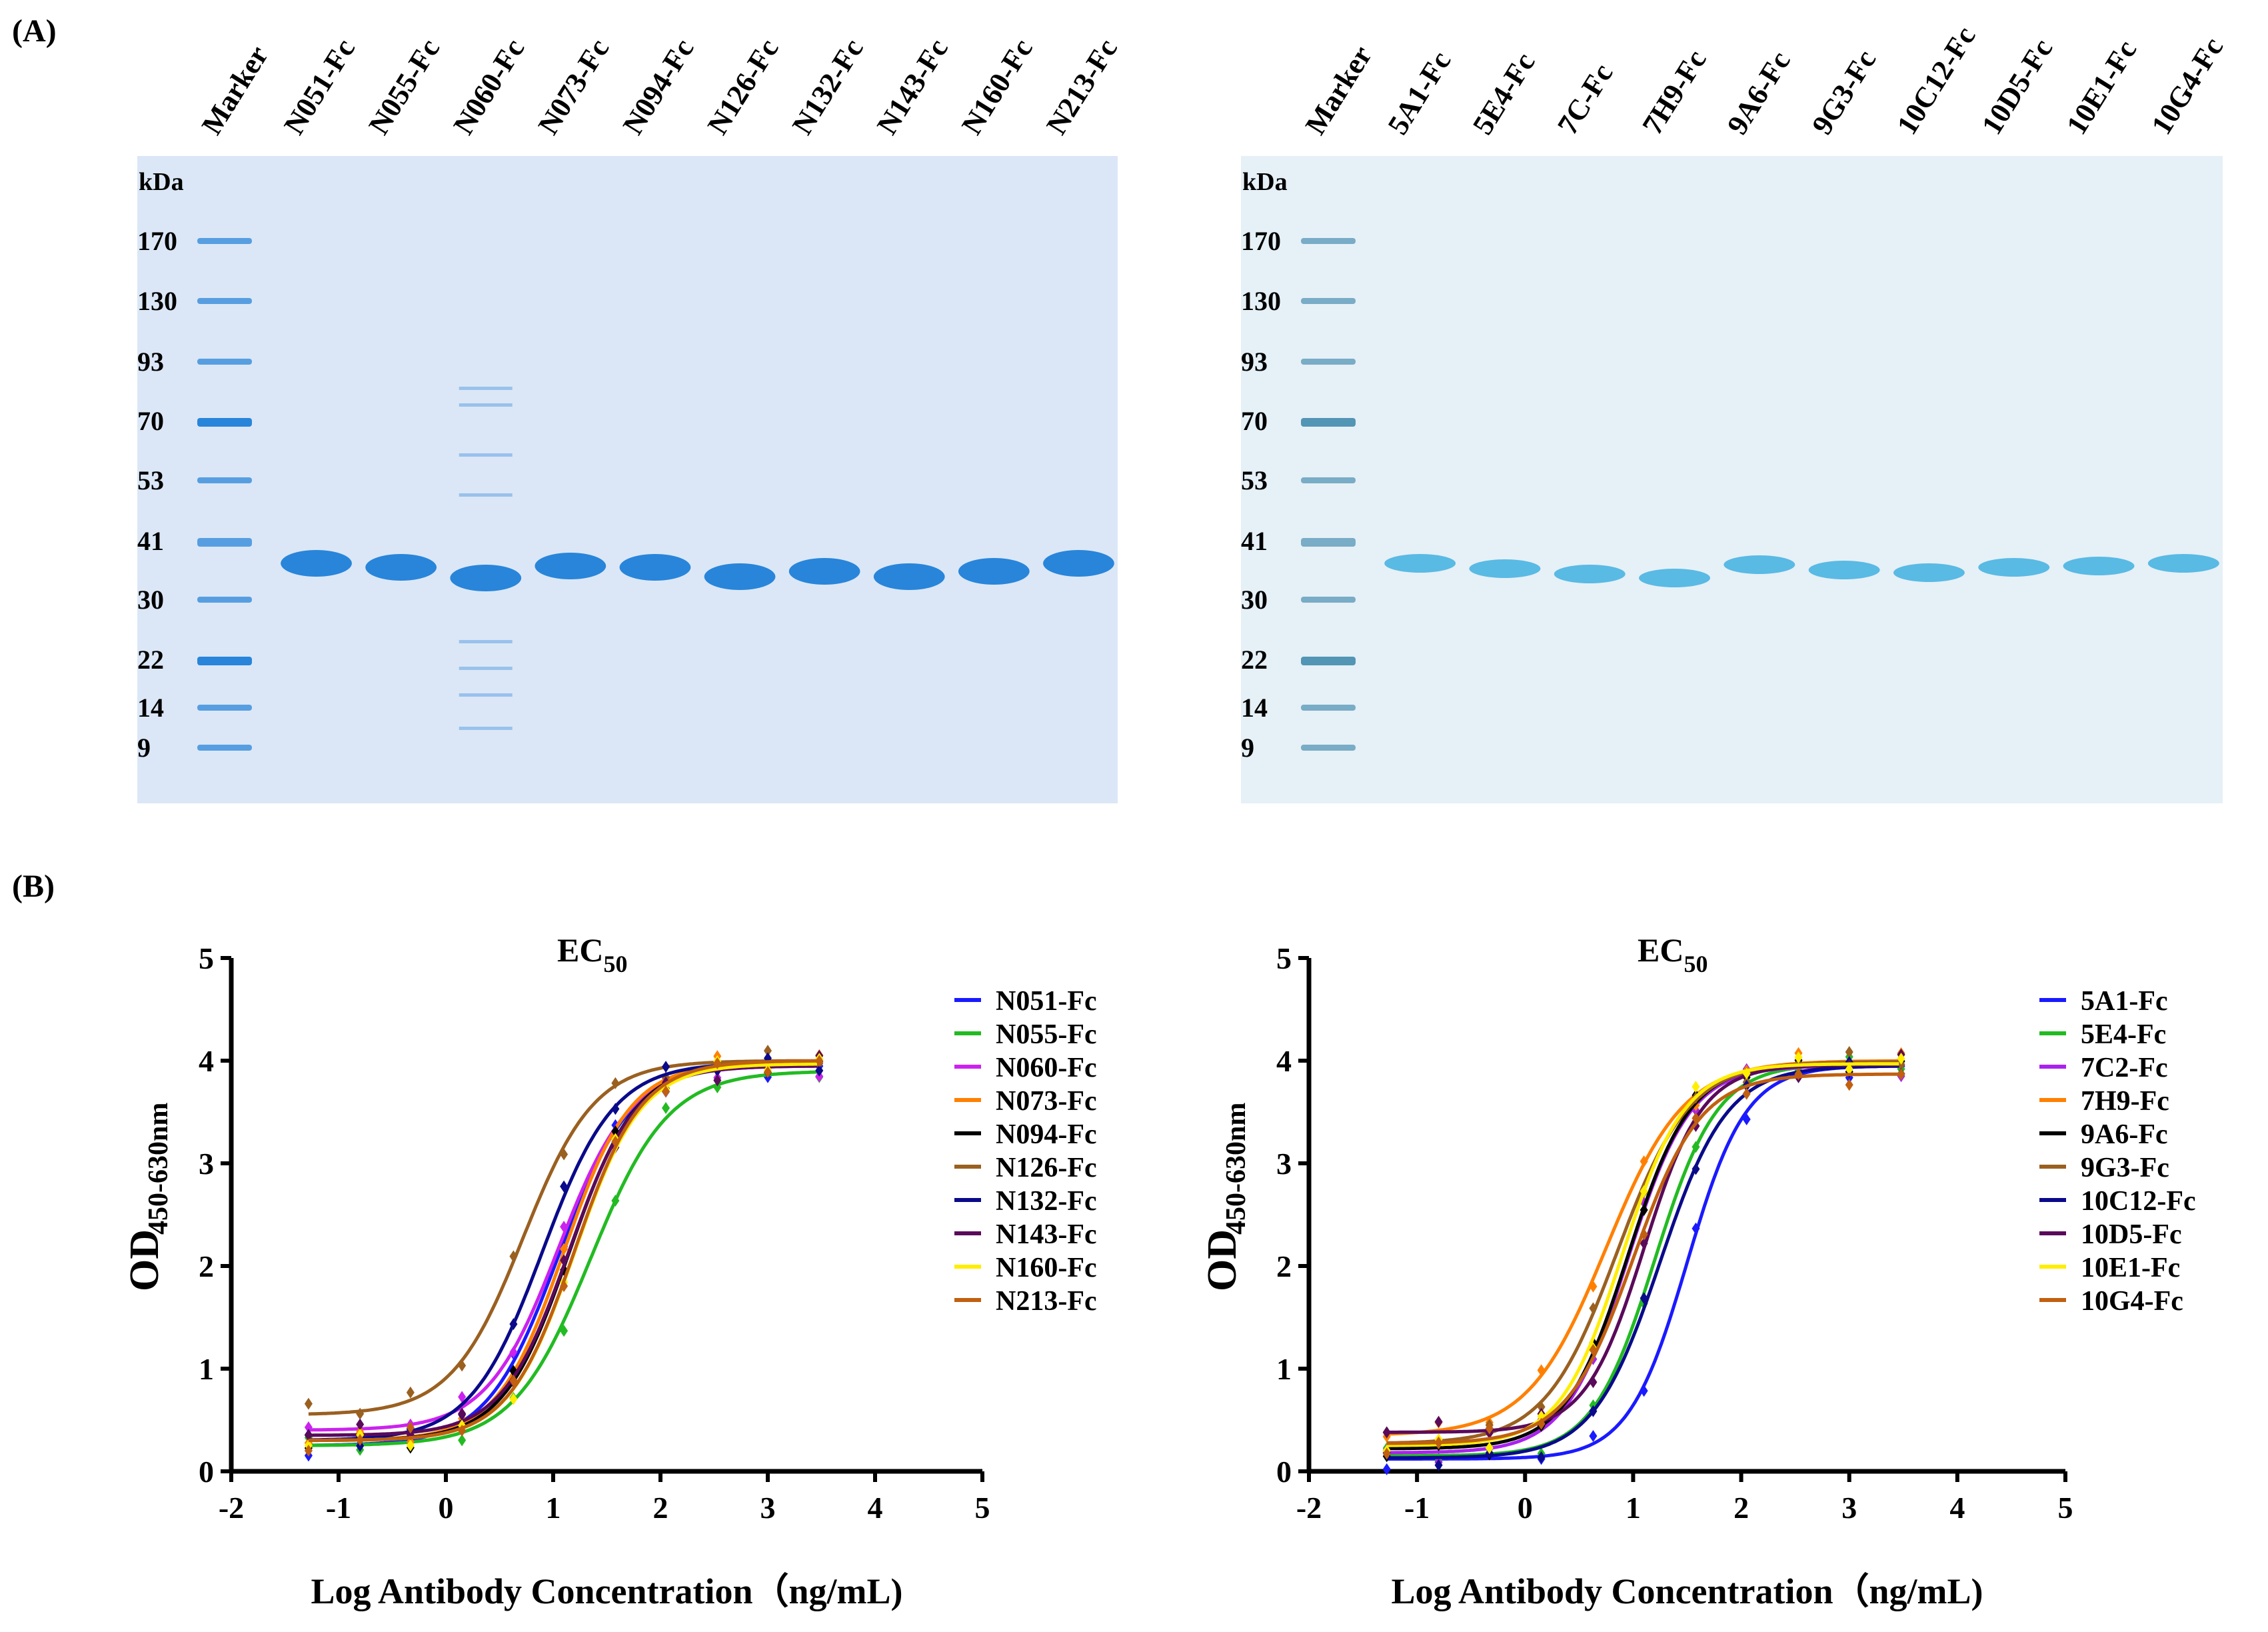 The width and height of the screenshot is (2268, 1632). What do you see at coordinates (34, 31) in the screenshot?
I see `panel-label-a: (A)` at bounding box center [34, 31].